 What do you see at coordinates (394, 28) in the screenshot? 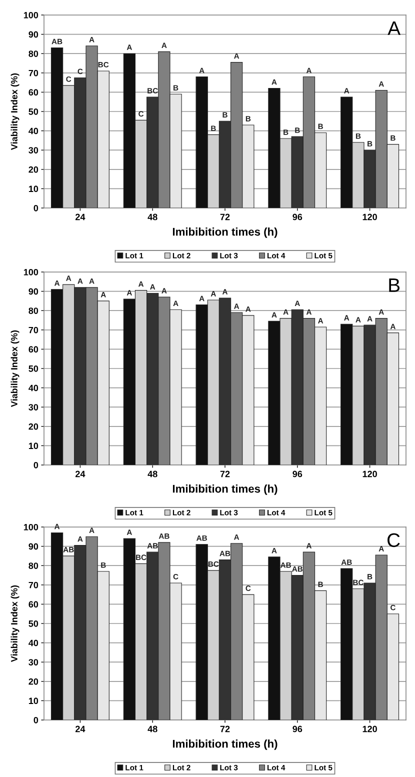
I see `annotation: A` at bounding box center [394, 28].